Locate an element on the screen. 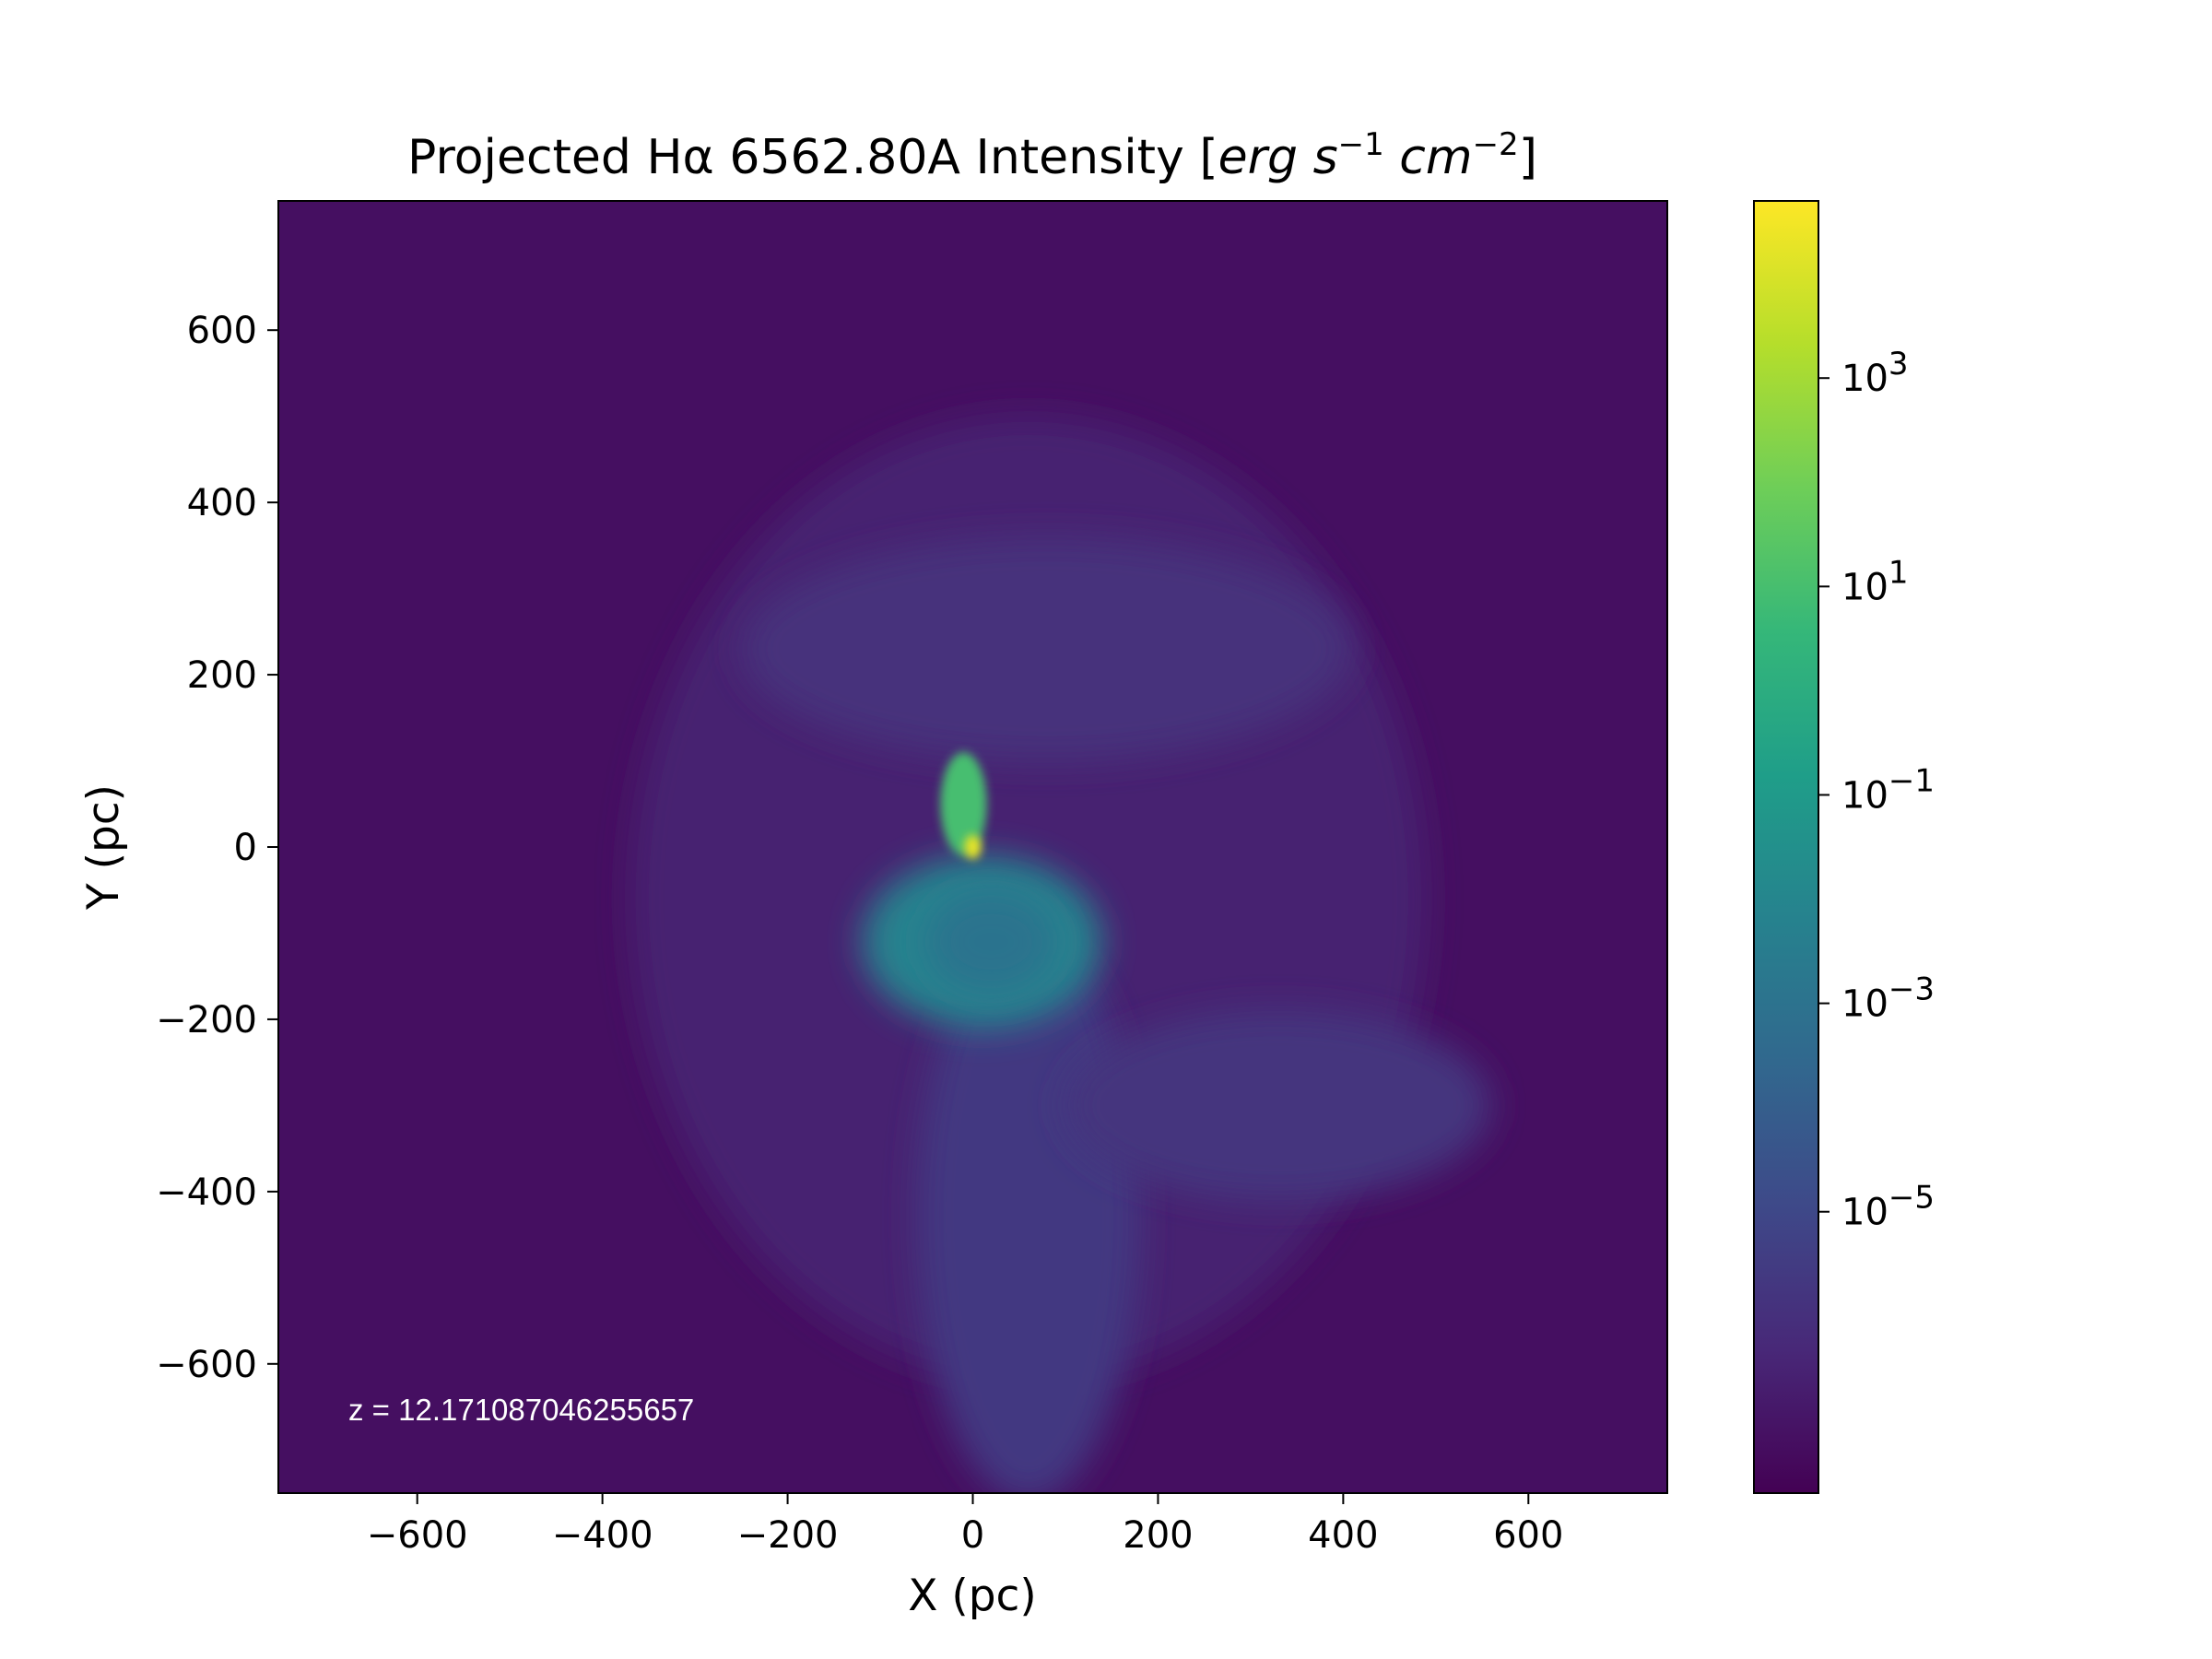 Image resolution: width=2212 pixels, height=1659 pixels. y-tick-label: 600 is located at coordinates (222, 331).